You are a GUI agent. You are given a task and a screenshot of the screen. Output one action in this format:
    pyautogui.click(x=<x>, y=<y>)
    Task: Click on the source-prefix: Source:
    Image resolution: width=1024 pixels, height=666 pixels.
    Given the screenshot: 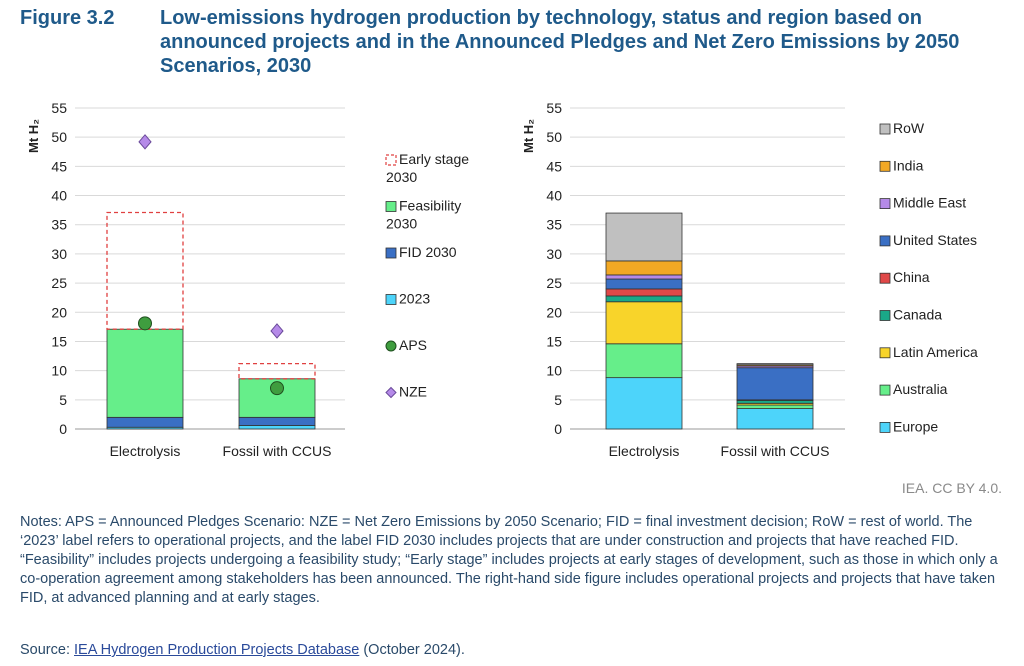 What is the action you would take?
    pyautogui.click(x=47, y=650)
    